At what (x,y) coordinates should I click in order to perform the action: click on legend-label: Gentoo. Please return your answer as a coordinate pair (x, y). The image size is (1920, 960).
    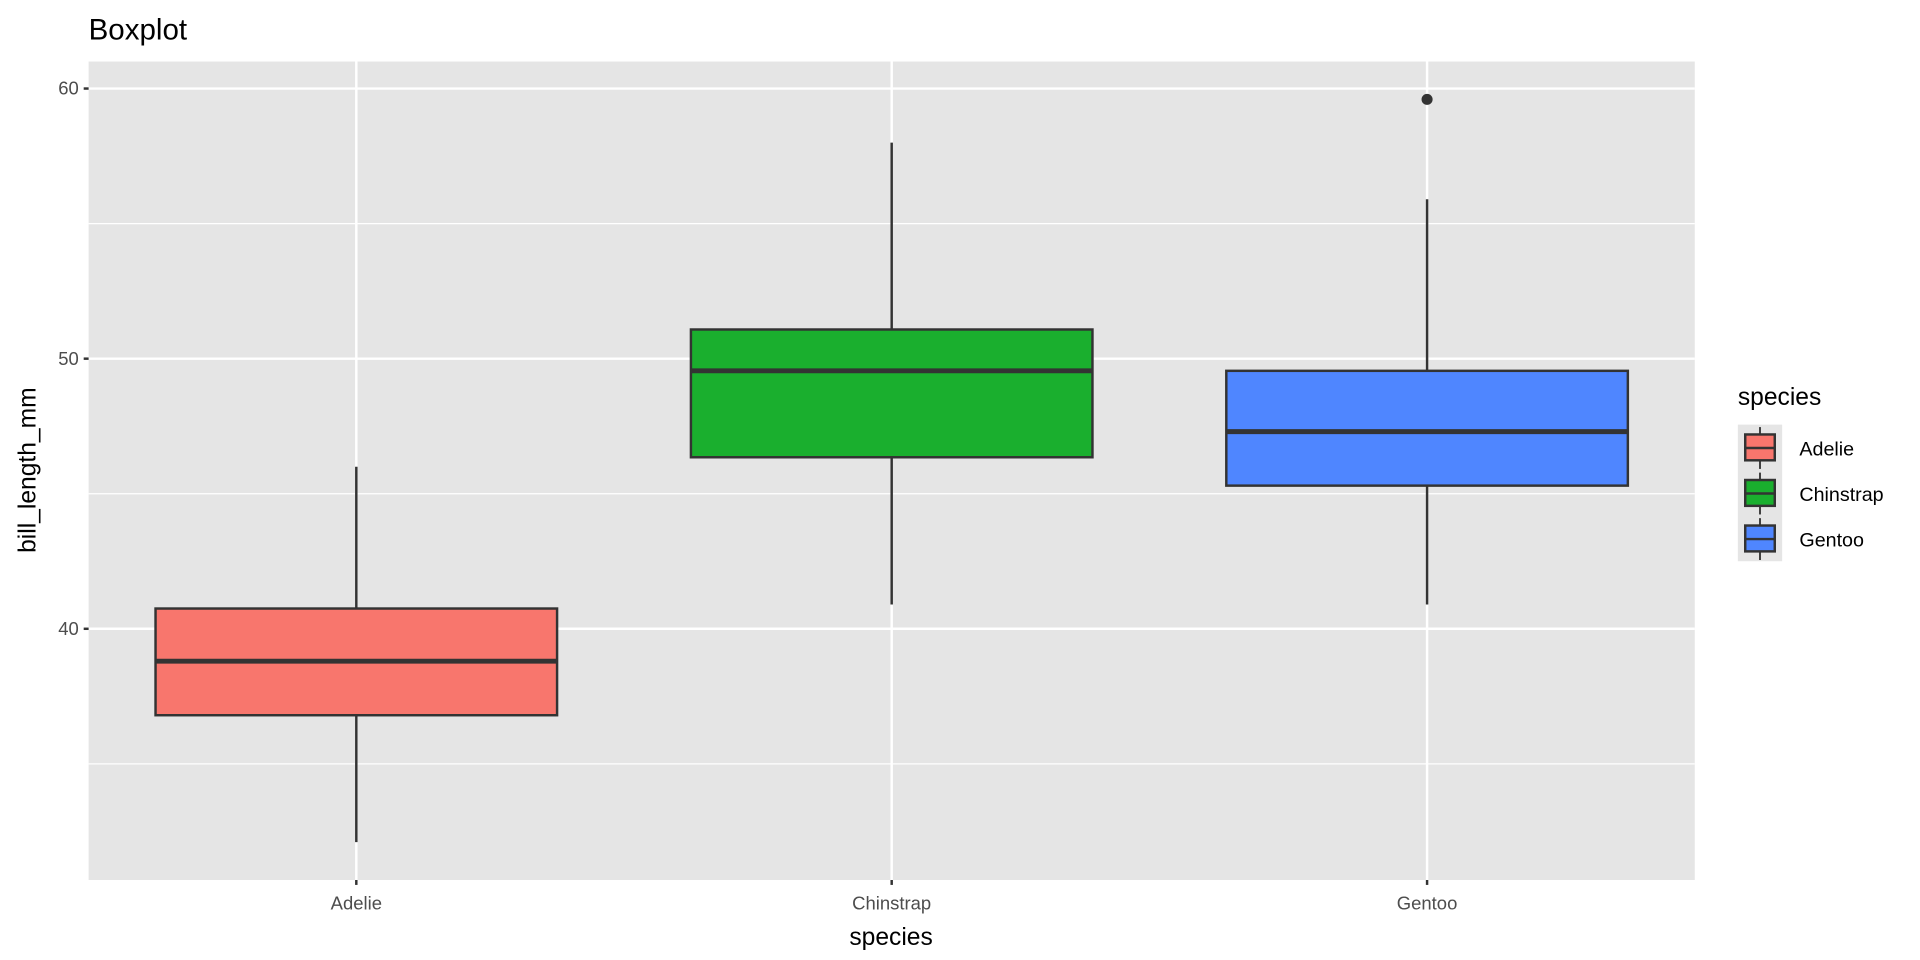
    Looking at the image, I should click on (1831, 540).